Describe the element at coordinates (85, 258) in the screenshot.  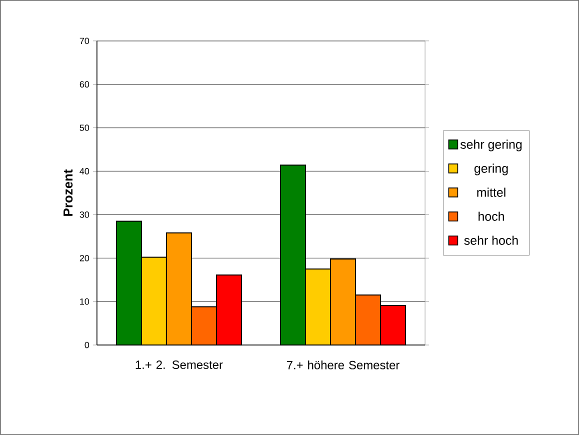
I see `y-tick-label: 20` at that location.